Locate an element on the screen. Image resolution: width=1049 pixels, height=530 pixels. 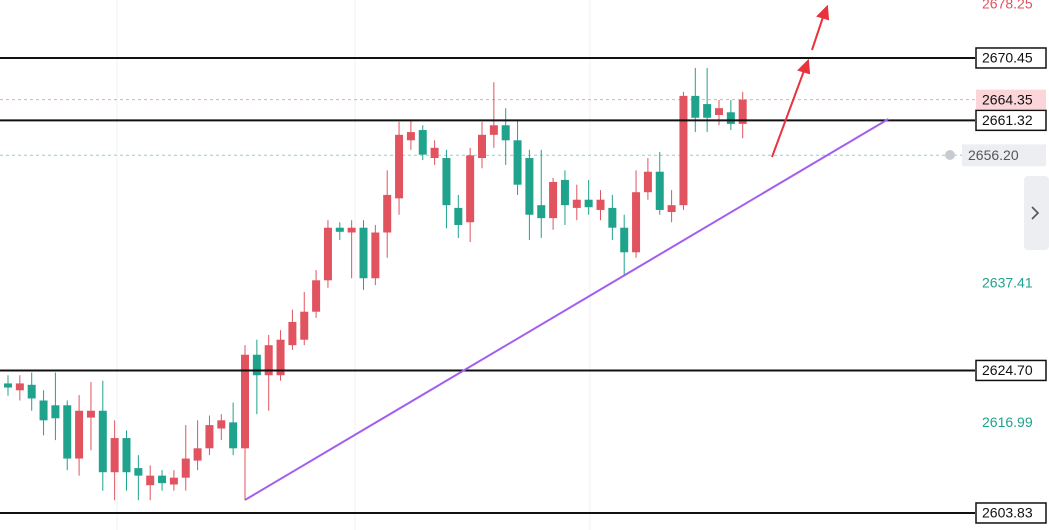
last-price-box is located at coordinates (1011, 99).